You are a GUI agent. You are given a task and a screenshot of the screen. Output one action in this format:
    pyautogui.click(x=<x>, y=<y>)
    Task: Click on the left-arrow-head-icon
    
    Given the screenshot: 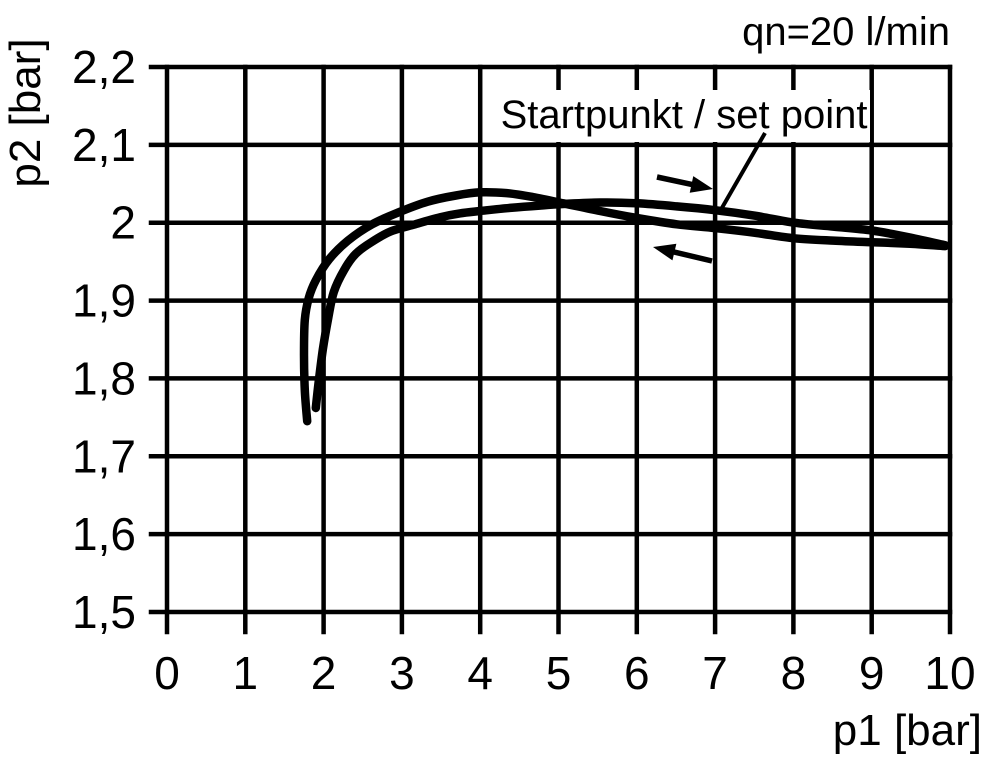 What is the action you would take?
    pyautogui.click(x=665, y=252)
    